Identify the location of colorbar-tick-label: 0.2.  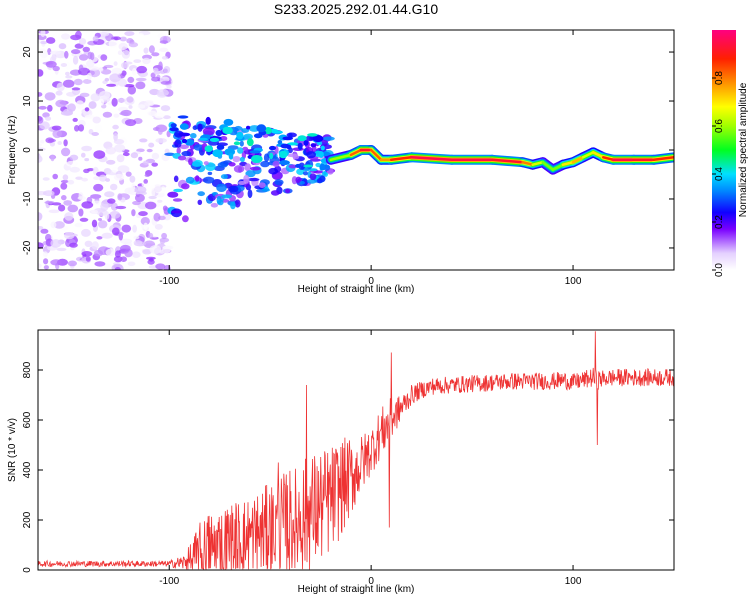
(719, 222).